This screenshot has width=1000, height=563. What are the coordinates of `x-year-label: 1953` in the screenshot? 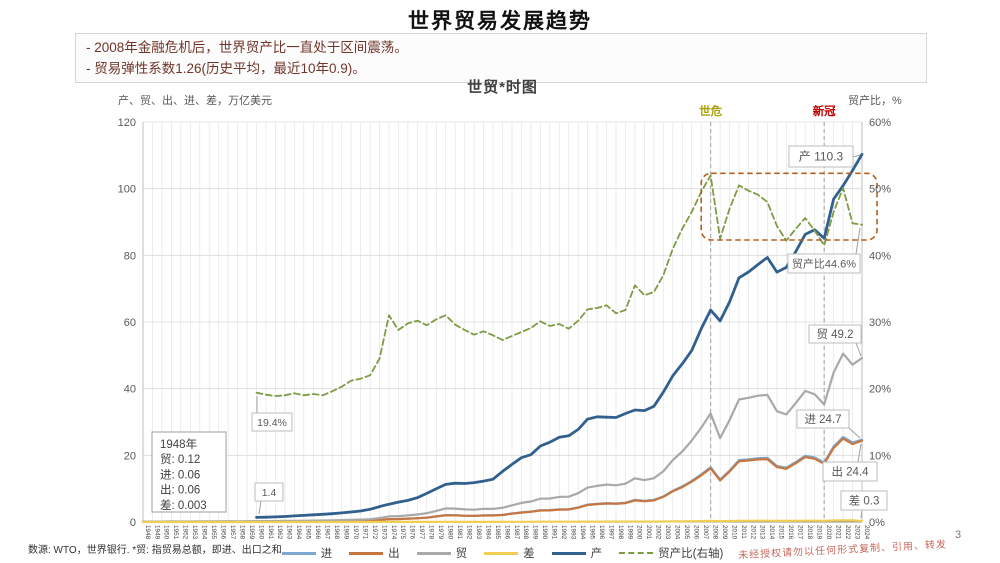 It's located at (194, 532).